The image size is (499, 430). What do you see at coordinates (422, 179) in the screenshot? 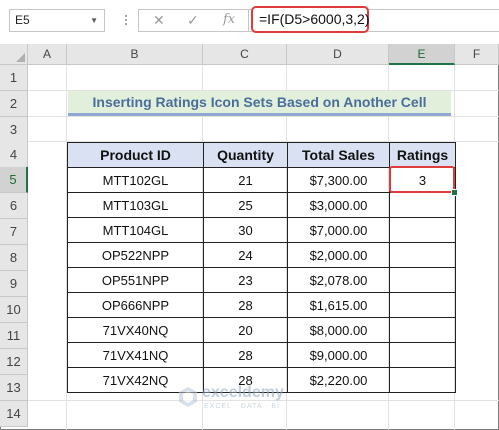
I see `active-cell-highlight` at bounding box center [422, 179].